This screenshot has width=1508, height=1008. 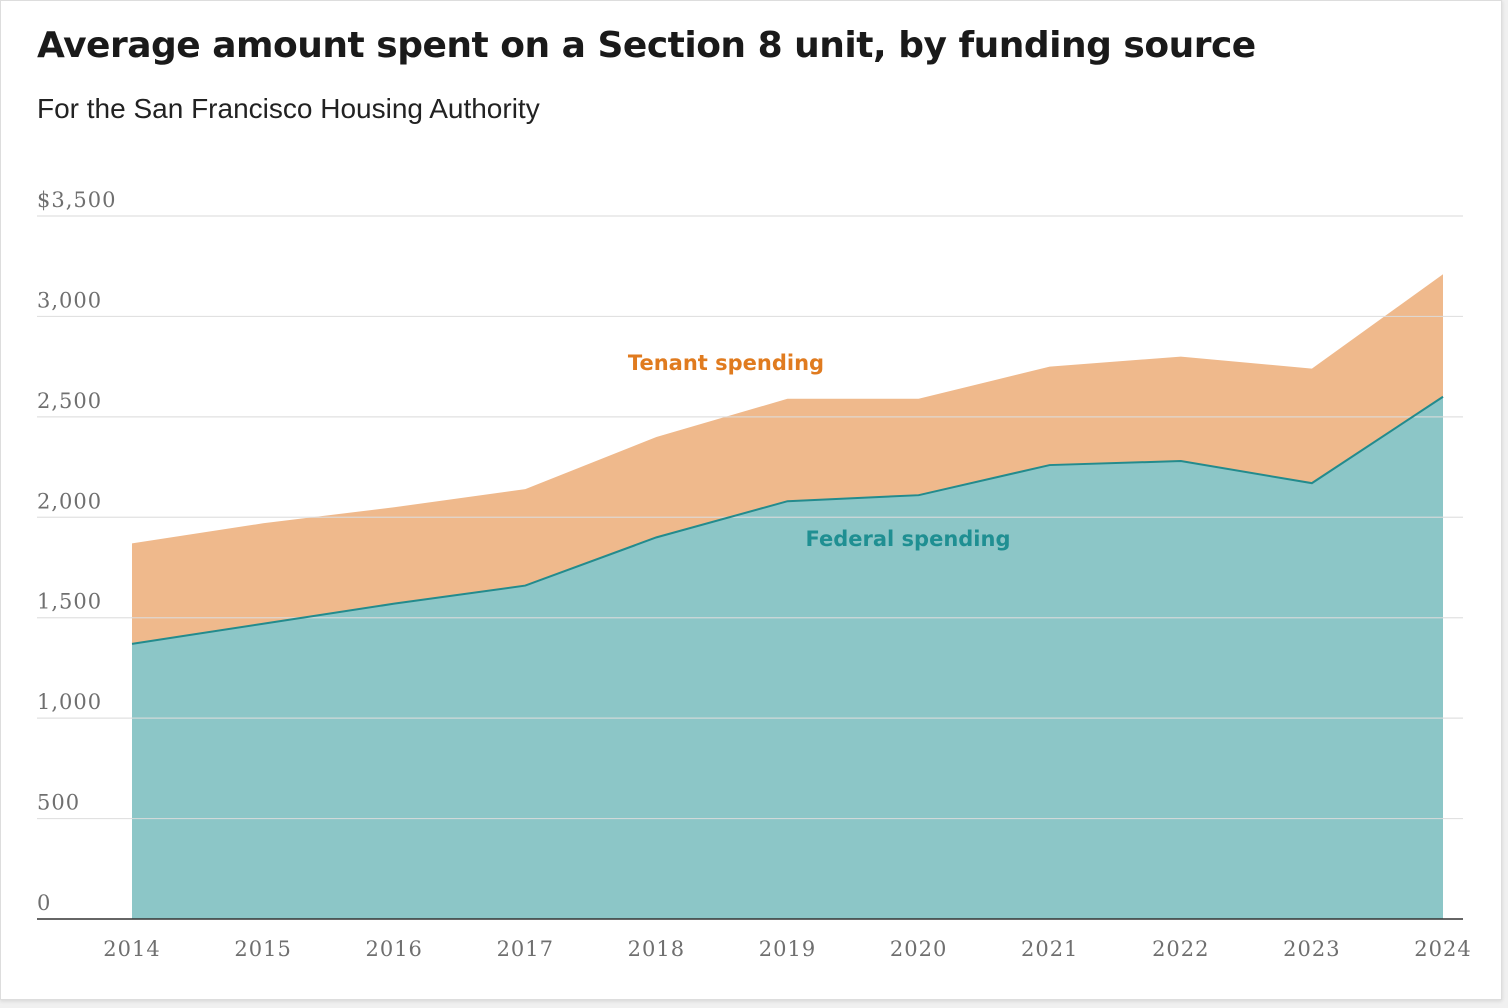 What do you see at coordinates (726, 363) in the screenshot?
I see `tenant-spending-label: Tenant spending` at bounding box center [726, 363].